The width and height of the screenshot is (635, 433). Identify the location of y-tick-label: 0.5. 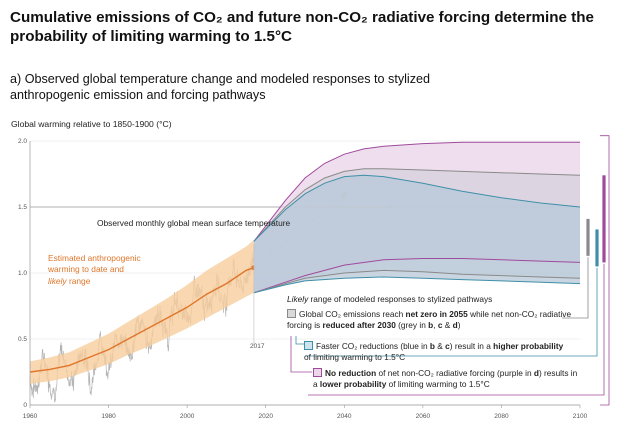
(22, 339).